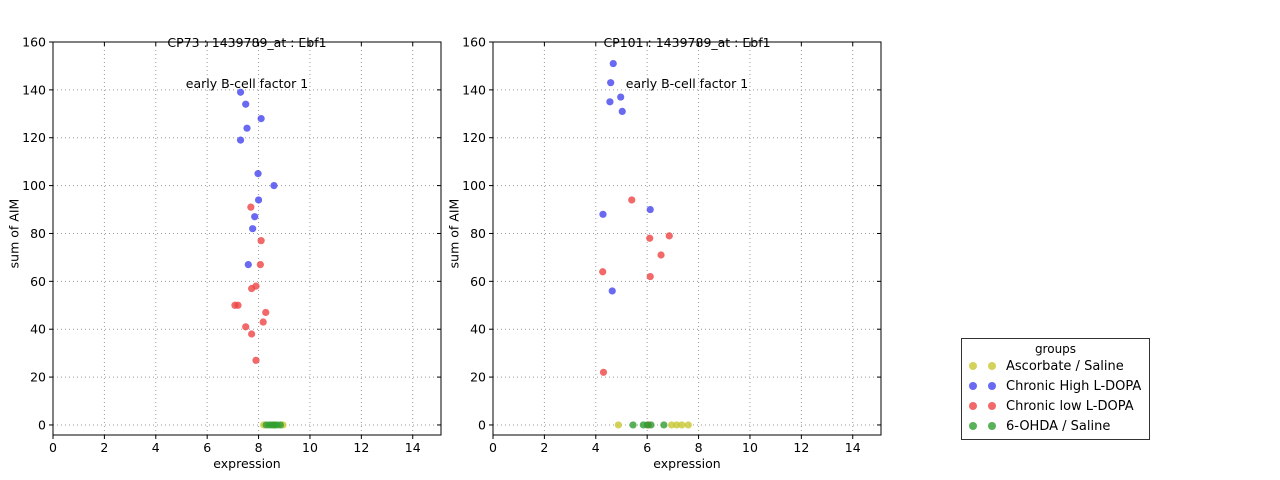 The image size is (1280, 480). What do you see at coordinates (247, 463) in the screenshot?
I see `plot1-x-axis-label: expression` at bounding box center [247, 463].